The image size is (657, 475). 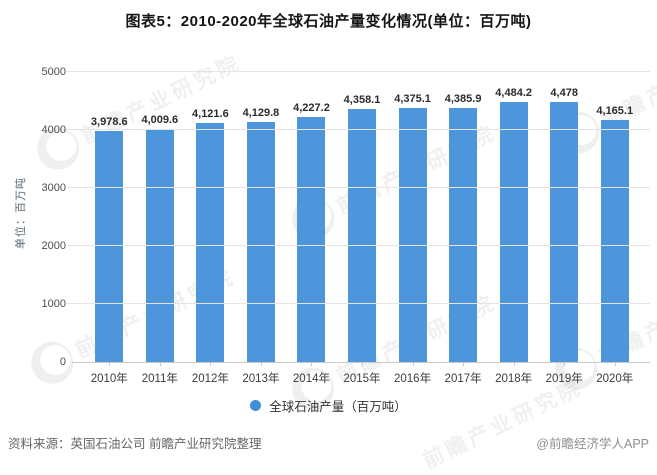 What do you see at coordinates (109, 122) in the screenshot?
I see `bar-value-label: 3,978.6` at bounding box center [109, 122].